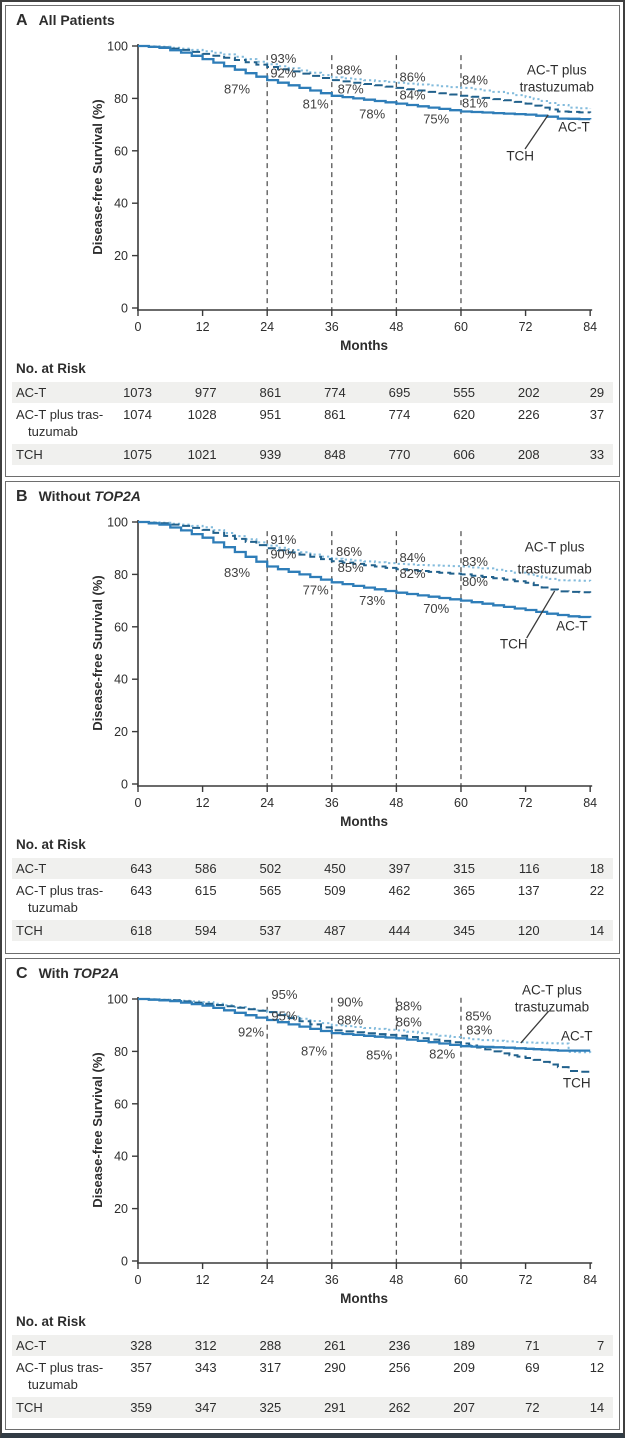 The width and height of the screenshot is (625, 1438). Describe the element at coordinates (552, 1006) in the screenshot. I see `curve-label: trastuzumab` at that location.